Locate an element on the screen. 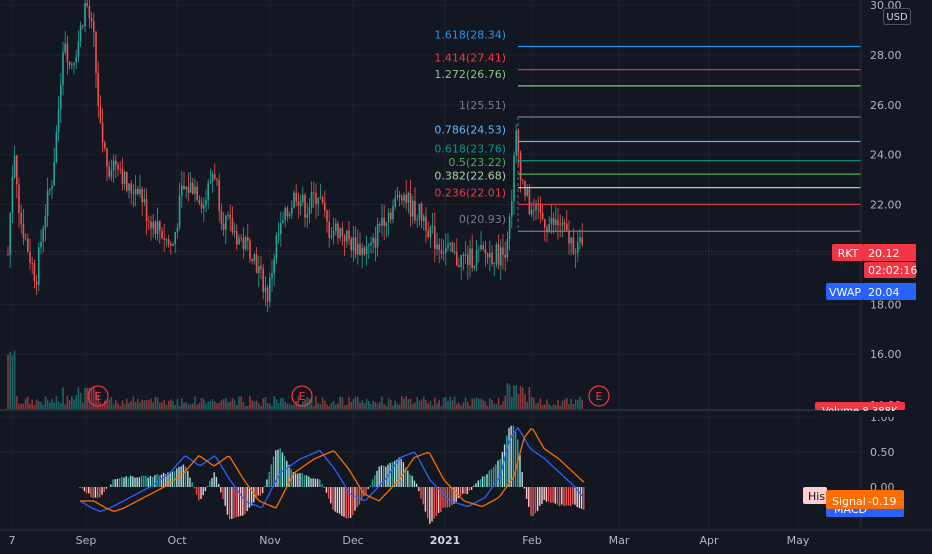 The width and height of the screenshot is (932, 554). time-axis-label: Sep is located at coordinates (86, 540).